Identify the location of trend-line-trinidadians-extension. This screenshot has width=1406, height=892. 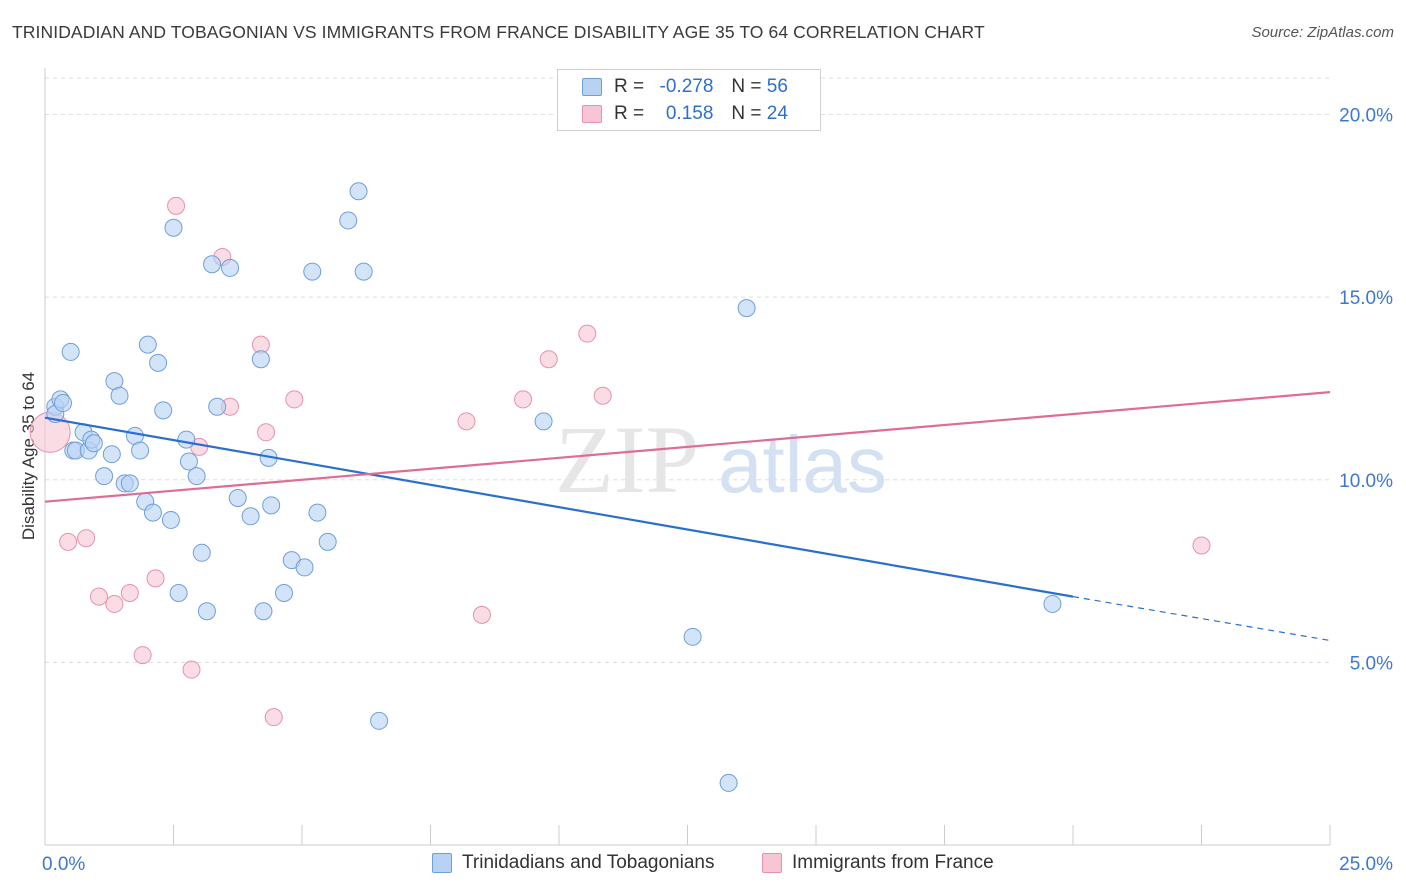
(1201, 619).